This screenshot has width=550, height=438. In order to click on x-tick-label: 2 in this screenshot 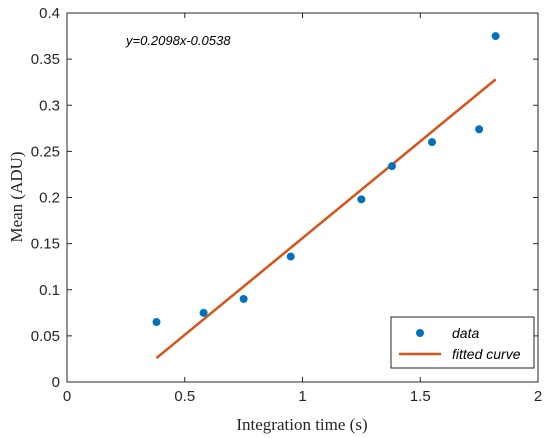, I will do `click(538, 396)`.